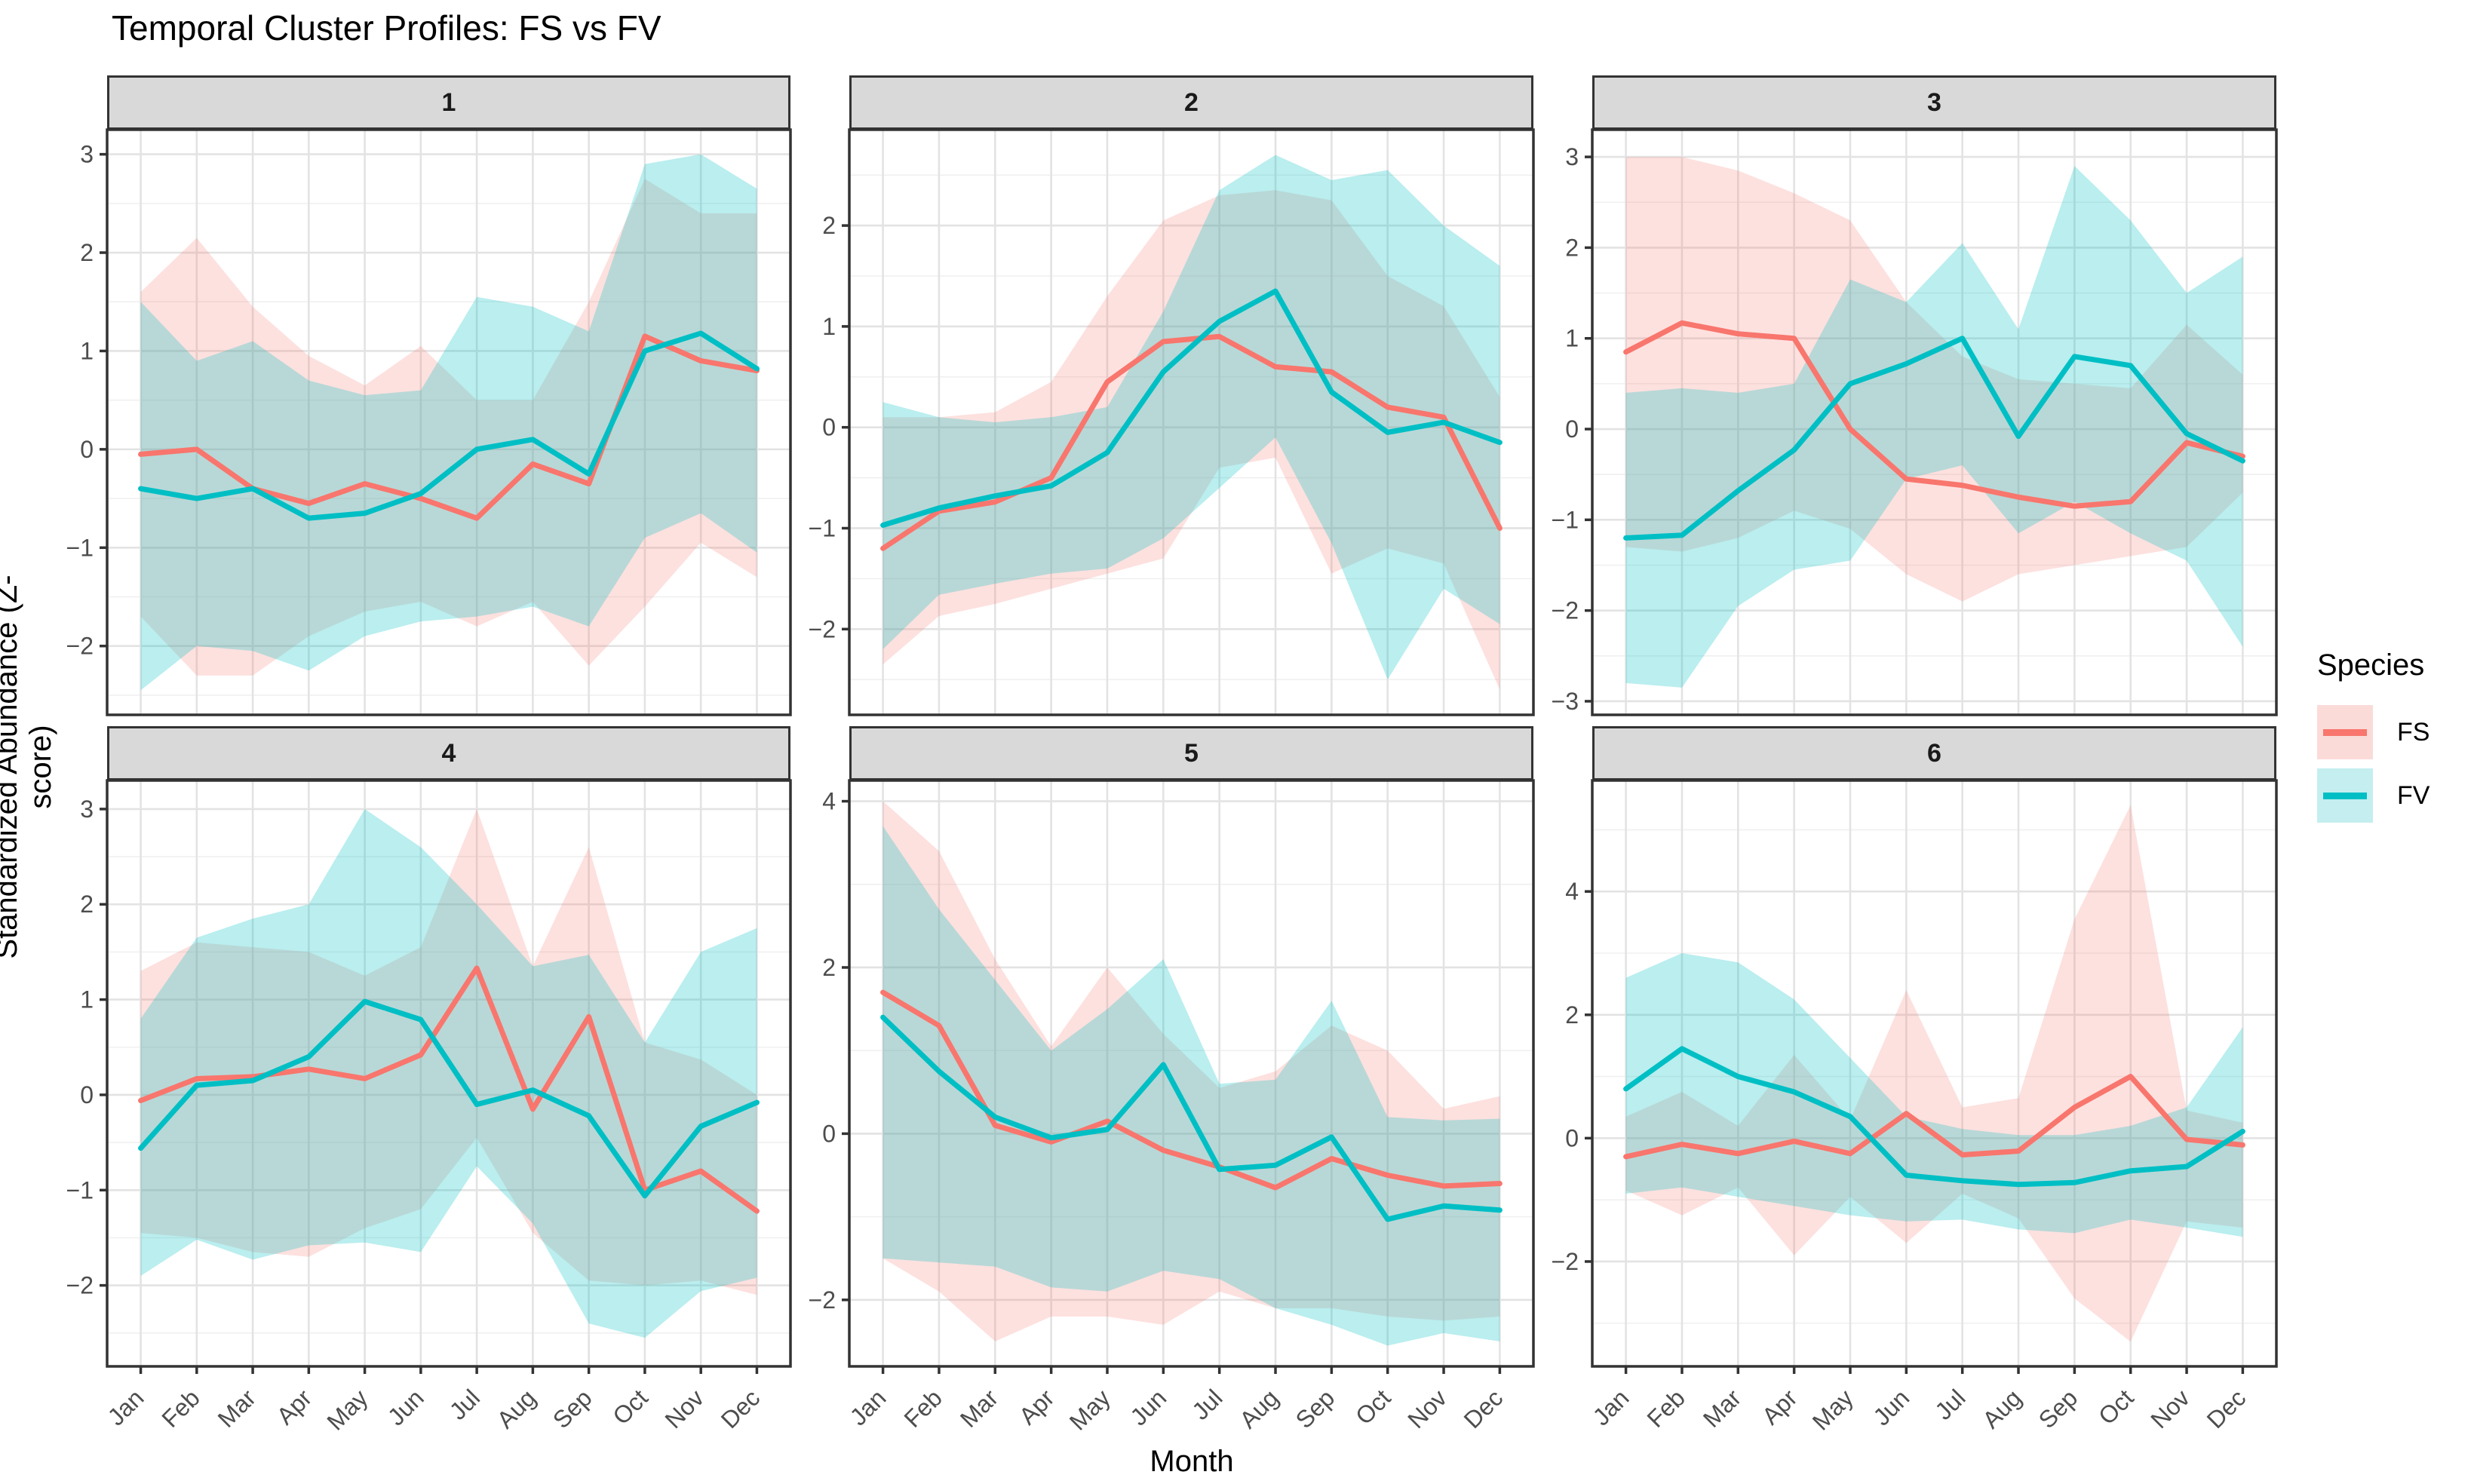  I want to click on legend-key-fs: FS, so click(2392, 732).